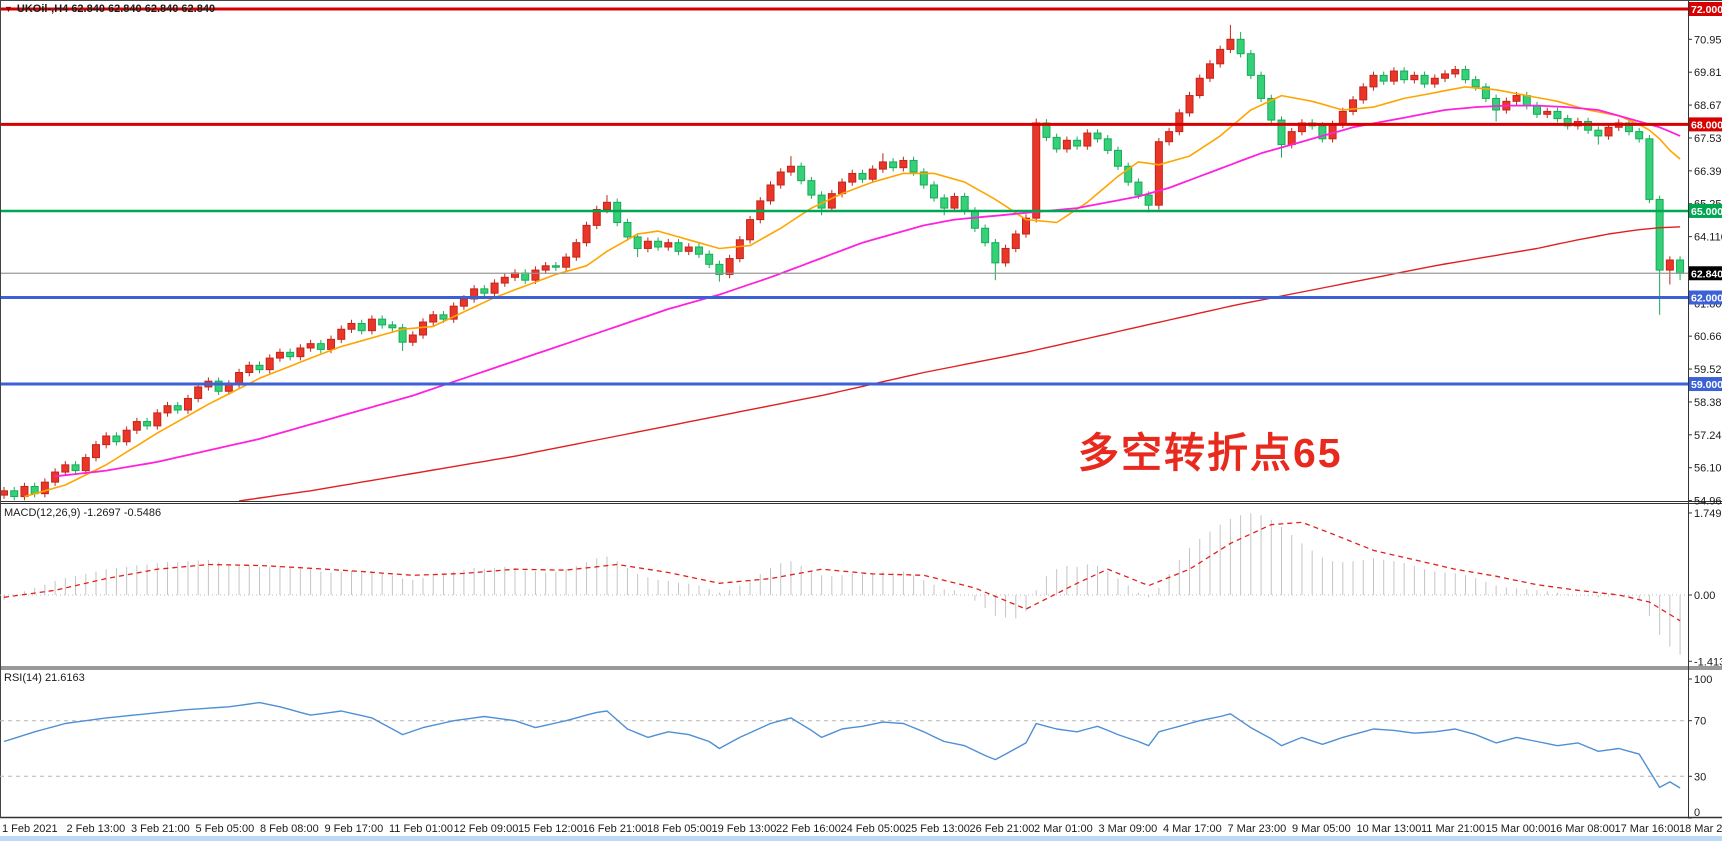 The height and width of the screenshot is (841, 1722). Describe the element at coordinates (1128, 829) in the screenshot. I see `time-axis-label: 3 Mar 09:00` at that location.